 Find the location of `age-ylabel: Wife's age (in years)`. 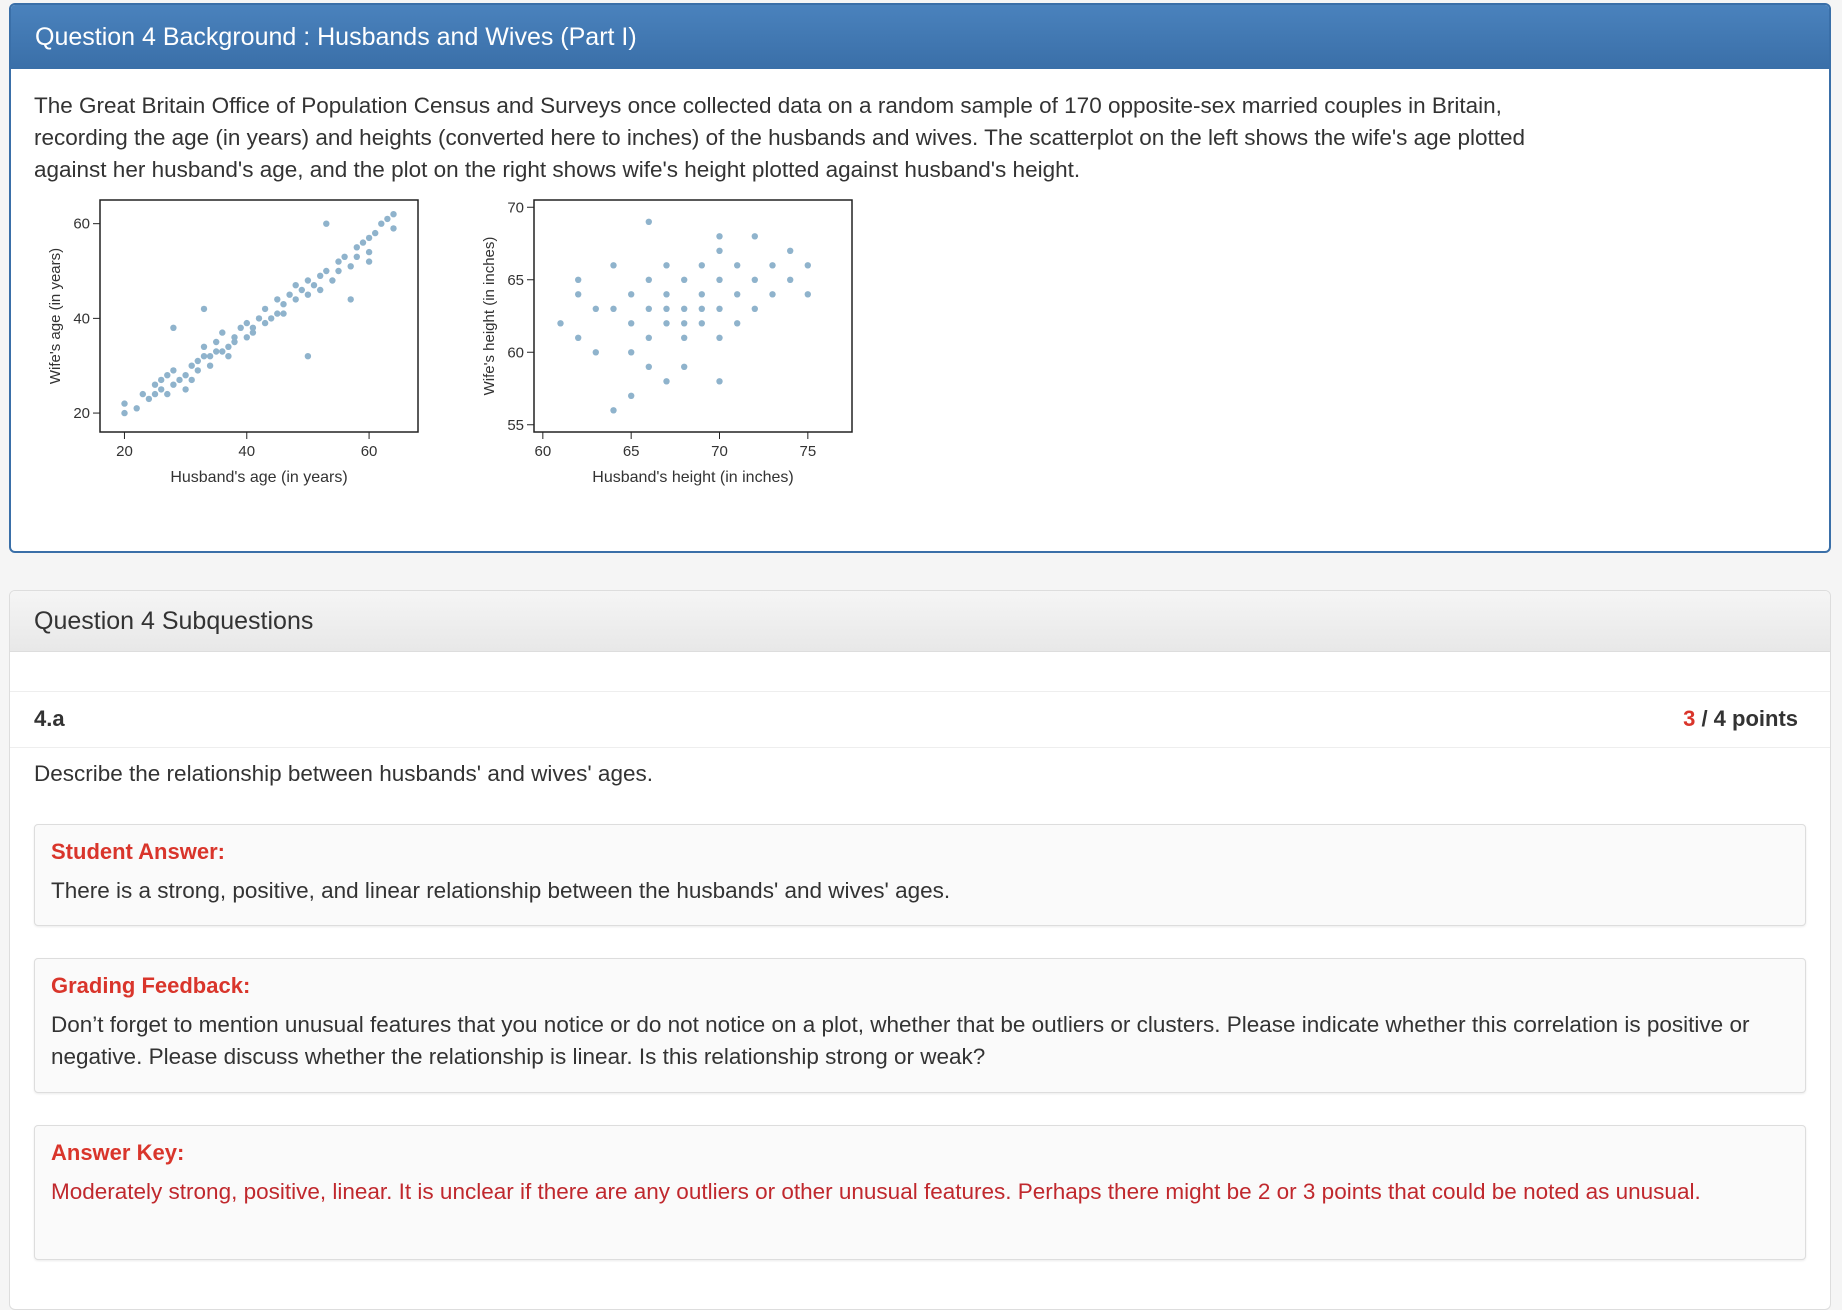

age-ylabel: Wife's age (in years) is located at coordinates (55, 316).